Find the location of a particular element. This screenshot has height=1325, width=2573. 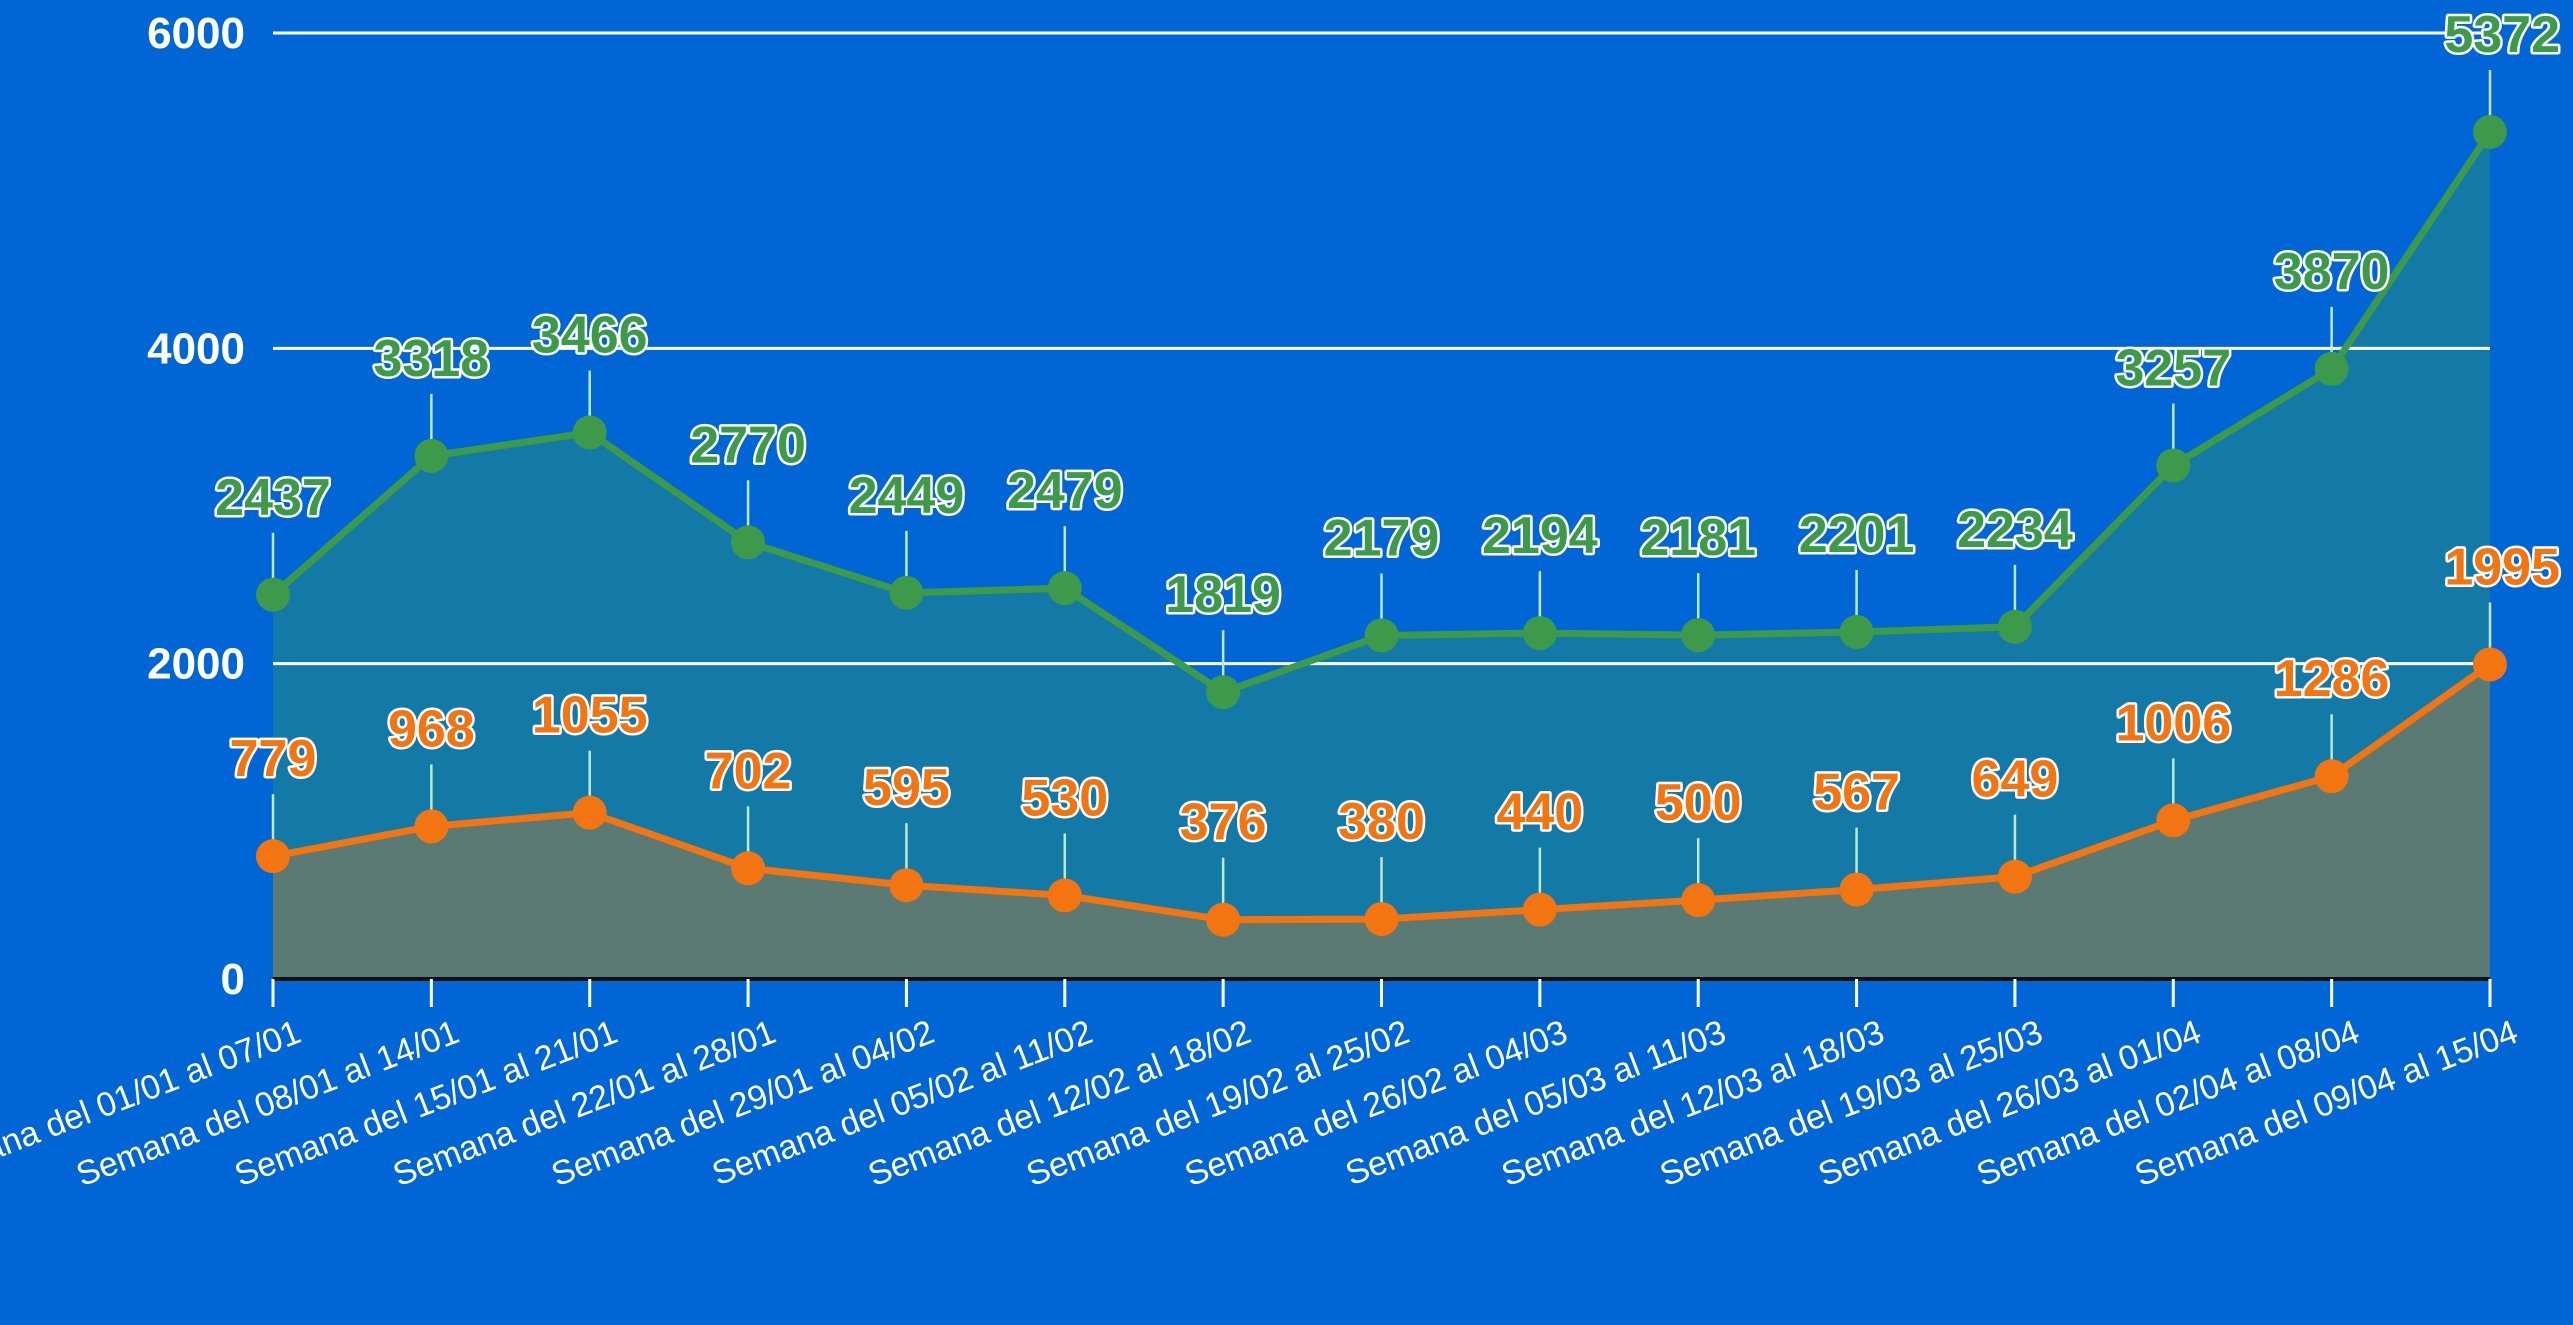

series-1-data-label: 3466 is located at coordinates (590, 336).